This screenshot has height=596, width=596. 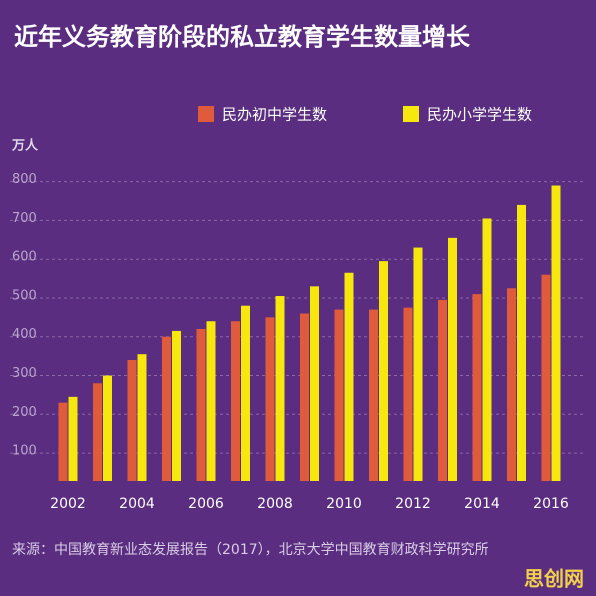 I want to click on legend-label: 民办小学学生数, so click(x=479, y=115).